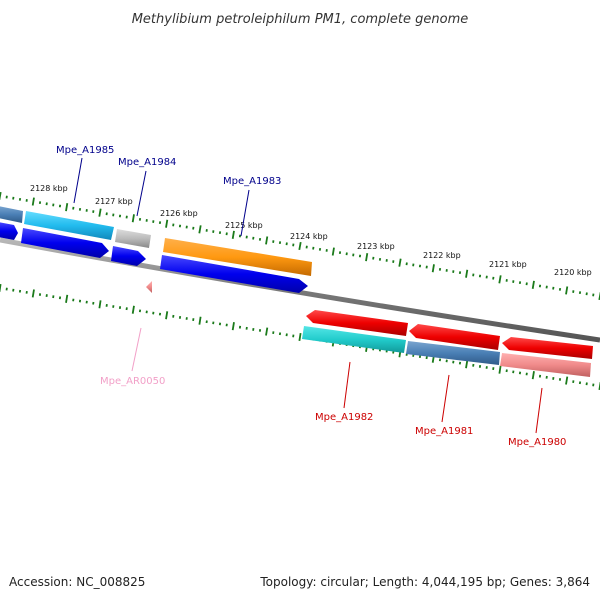  I want to click on tick-label-2126: 2126 kbp, so click(179, 213).